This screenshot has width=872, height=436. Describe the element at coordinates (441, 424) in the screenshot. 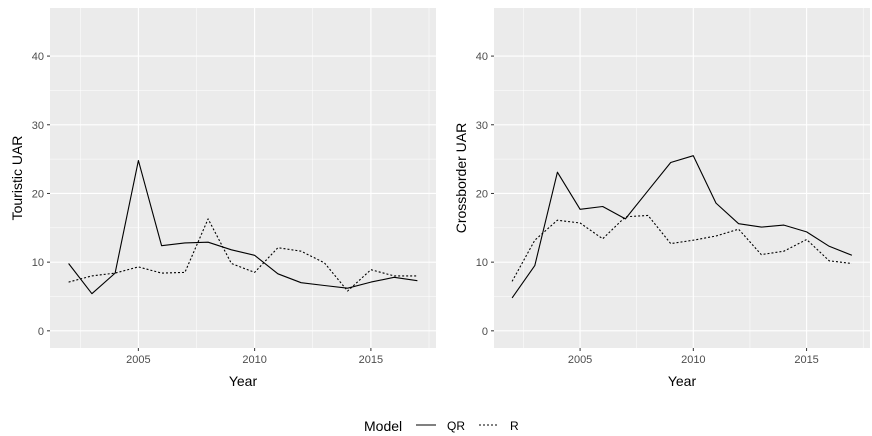

I see `chart-legend: Model QR R` at that location.